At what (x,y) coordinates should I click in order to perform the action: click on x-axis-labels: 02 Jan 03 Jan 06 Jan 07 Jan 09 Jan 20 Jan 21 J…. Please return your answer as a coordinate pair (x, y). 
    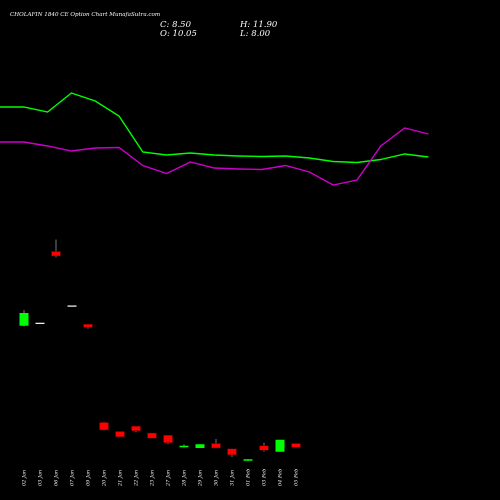
    Looking at the image, I should click on (161, 478).